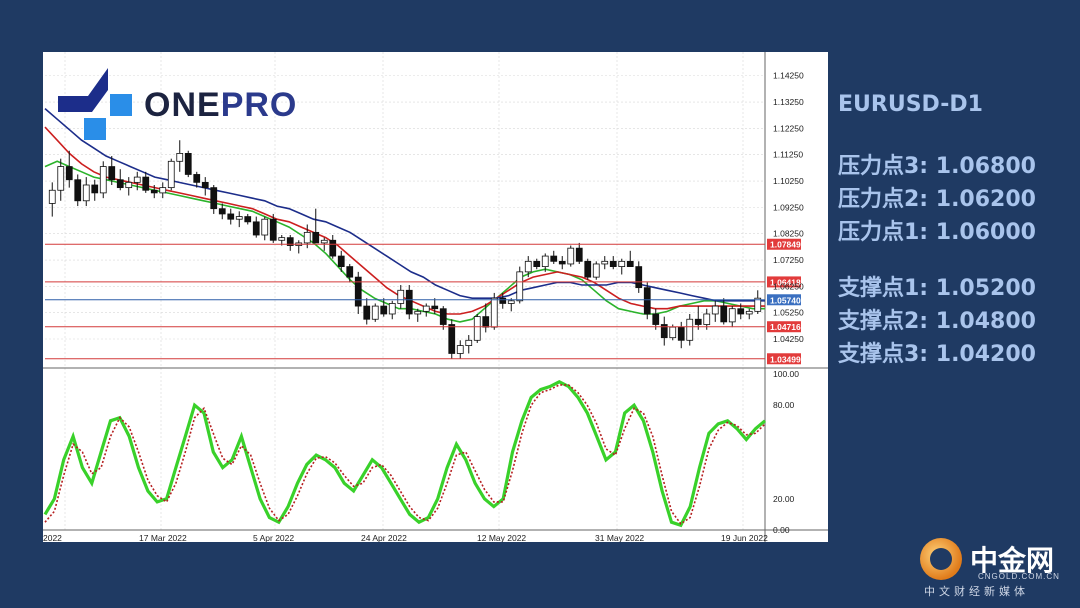  What do you see at coordinates (95, 104) in the screenshot?
I see `logo-mark` at bounding box center [95, 104].